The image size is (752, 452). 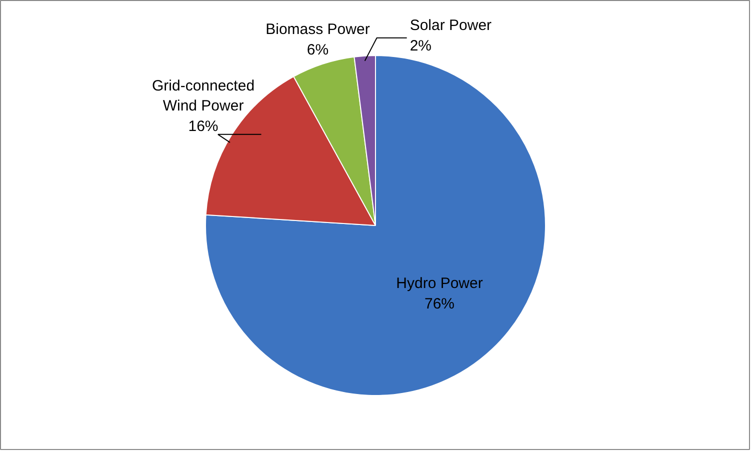 I want to click on data-label: 6%, so click(x=317, y=49).